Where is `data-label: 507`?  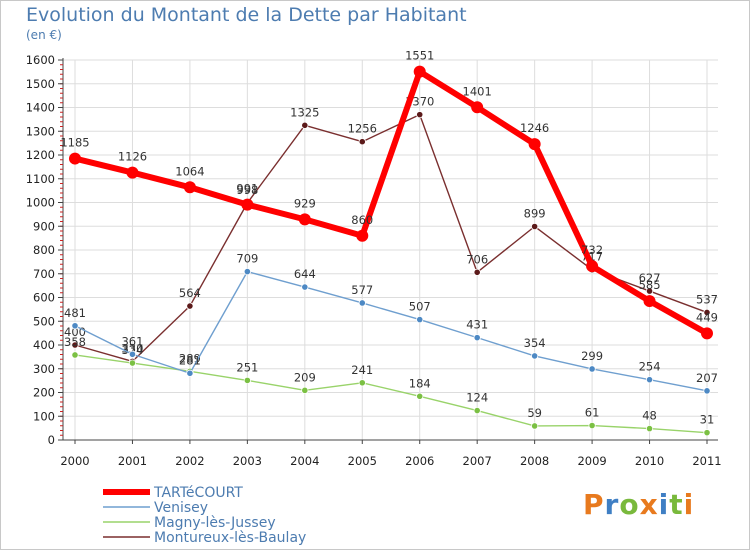
data-label: 507 is located at coordinates (420, 307).